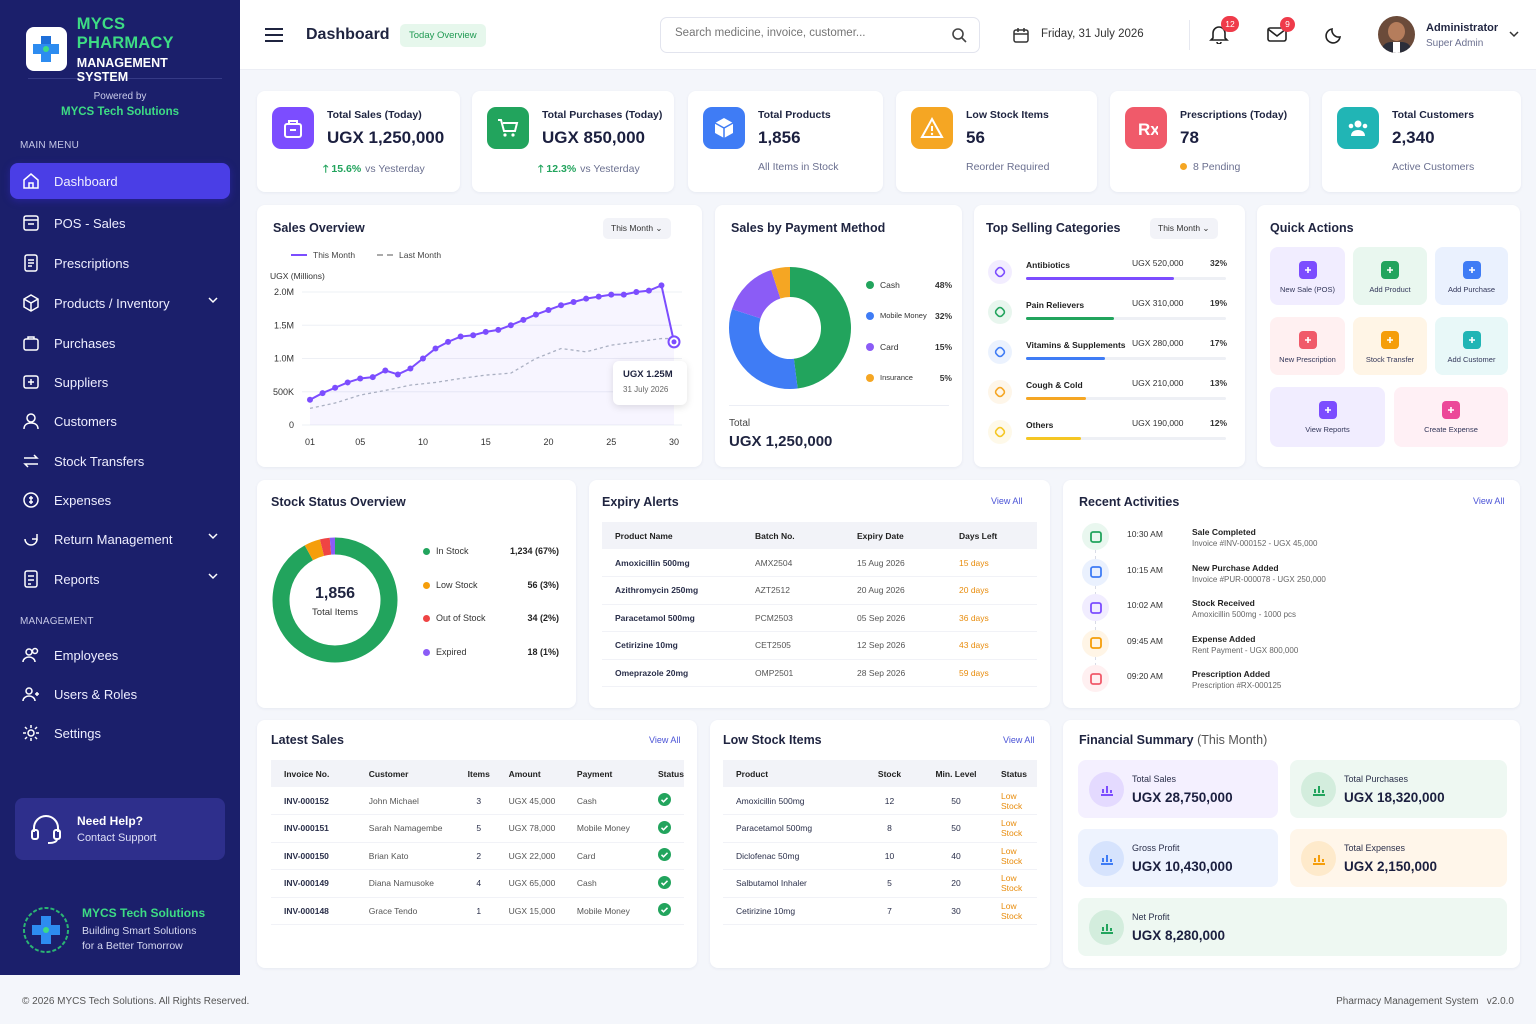 Image resolution: width=1536 pixels, height=1024 pixels. I want to click on sidebar-item-suppliers: Suppliers, so click(120, 382).